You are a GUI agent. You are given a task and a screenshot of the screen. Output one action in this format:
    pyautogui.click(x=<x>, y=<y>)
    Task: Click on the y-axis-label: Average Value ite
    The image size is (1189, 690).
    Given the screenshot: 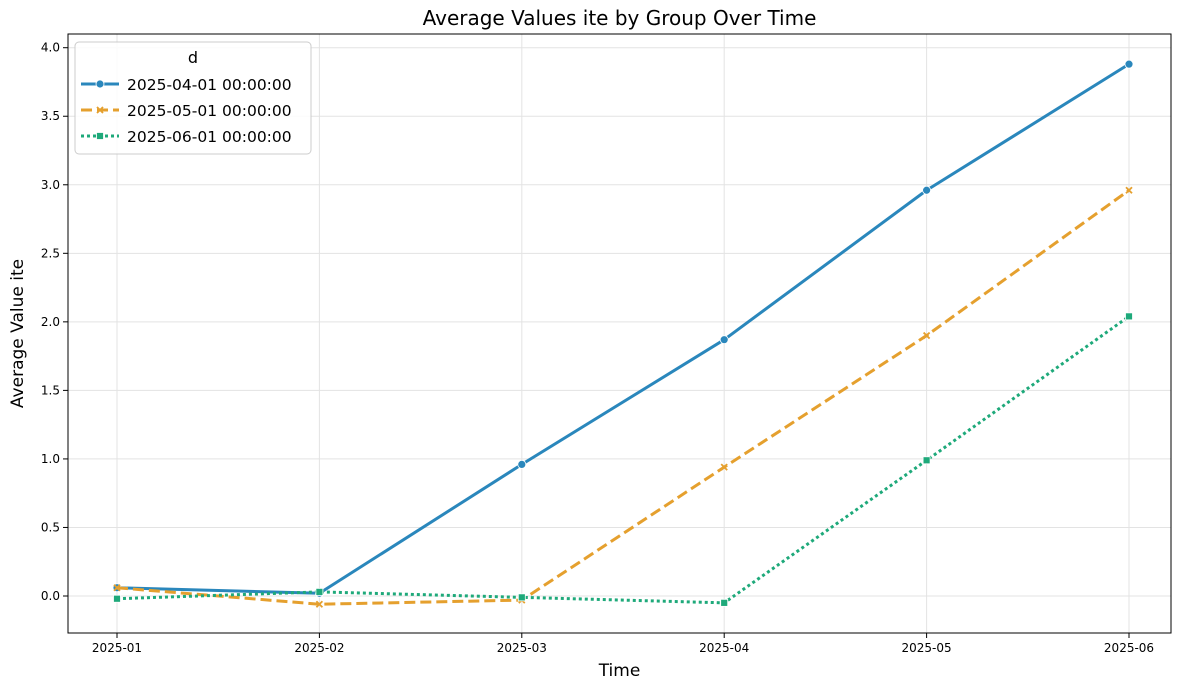 What is the action you would take?
    pyautogui.click(x=18, y=333)
    